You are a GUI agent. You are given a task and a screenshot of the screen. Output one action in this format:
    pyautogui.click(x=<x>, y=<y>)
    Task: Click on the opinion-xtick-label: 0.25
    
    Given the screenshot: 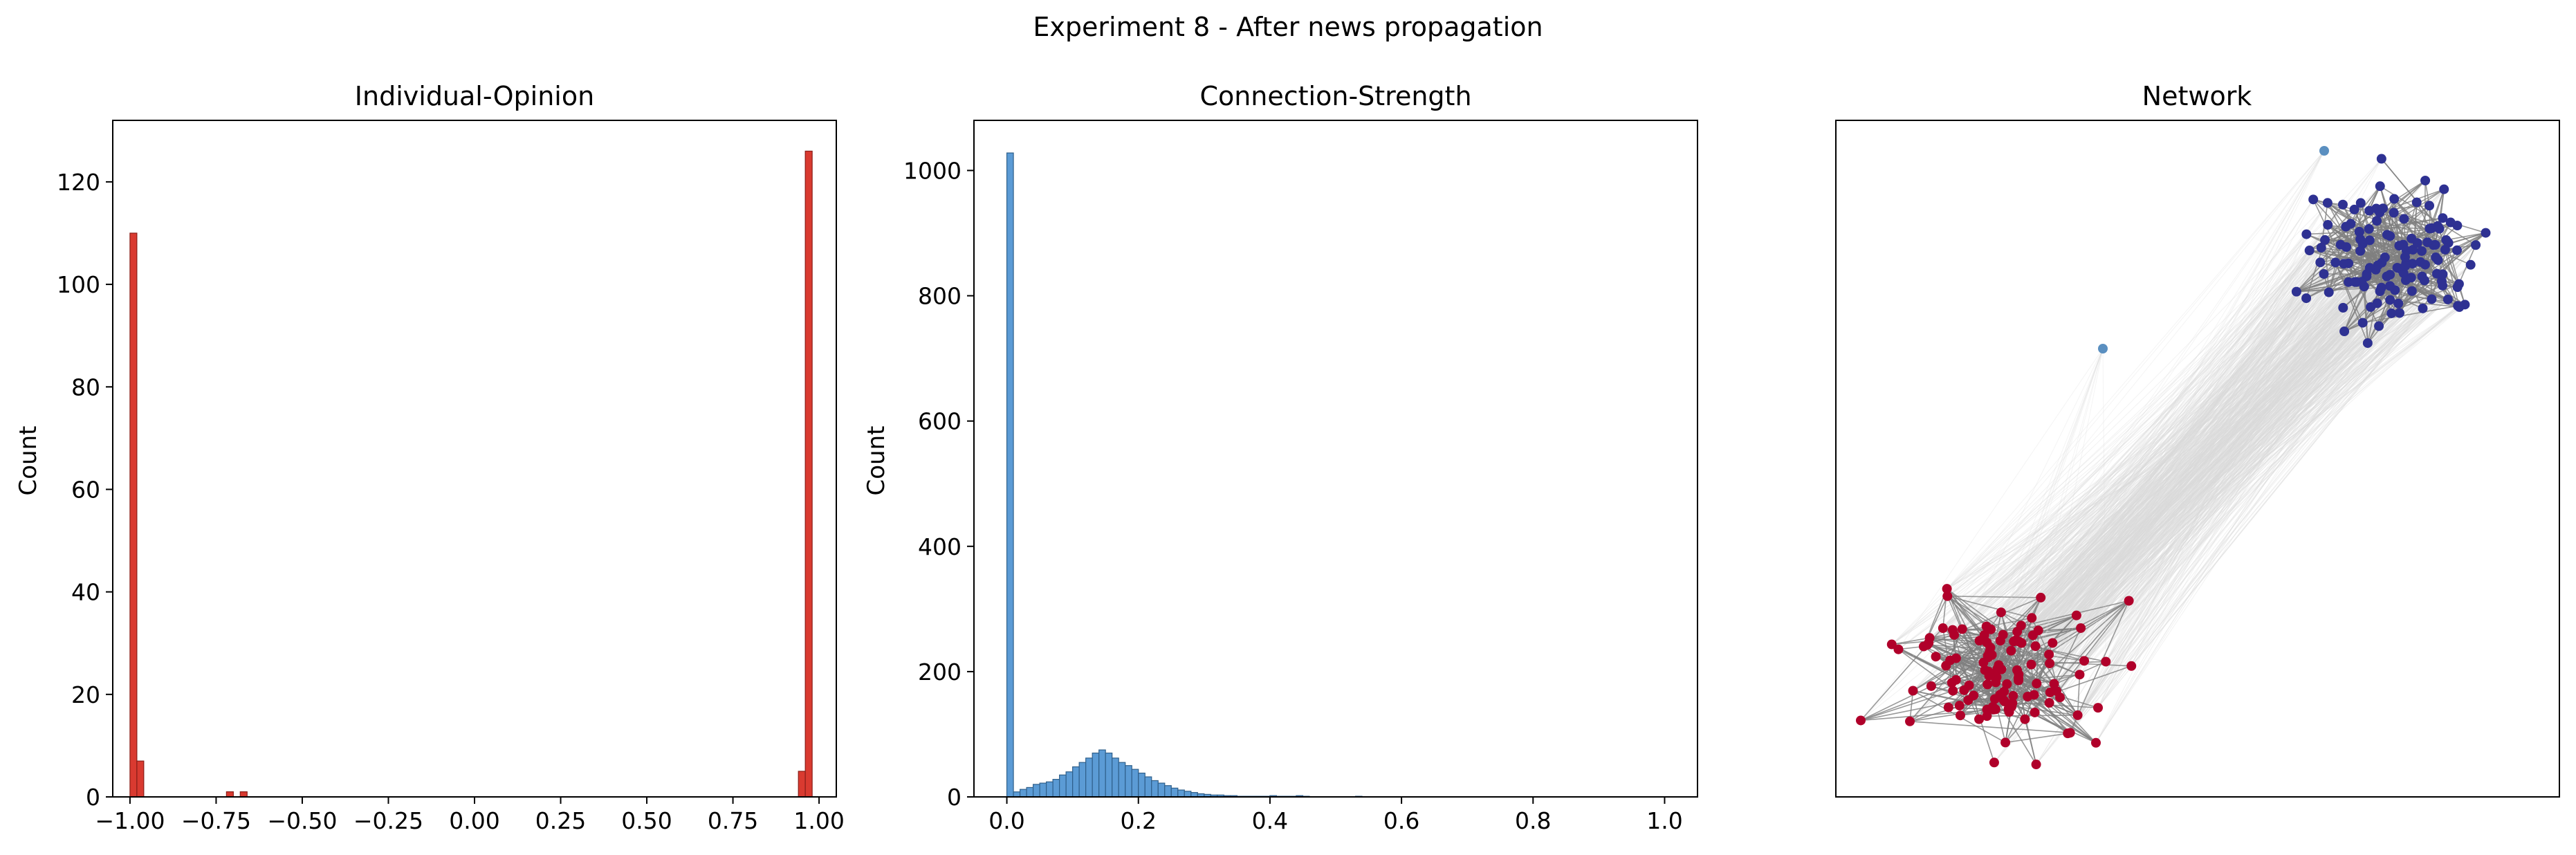 What is the action you would take?
    pyautogui.click(x=560, y=820)
    